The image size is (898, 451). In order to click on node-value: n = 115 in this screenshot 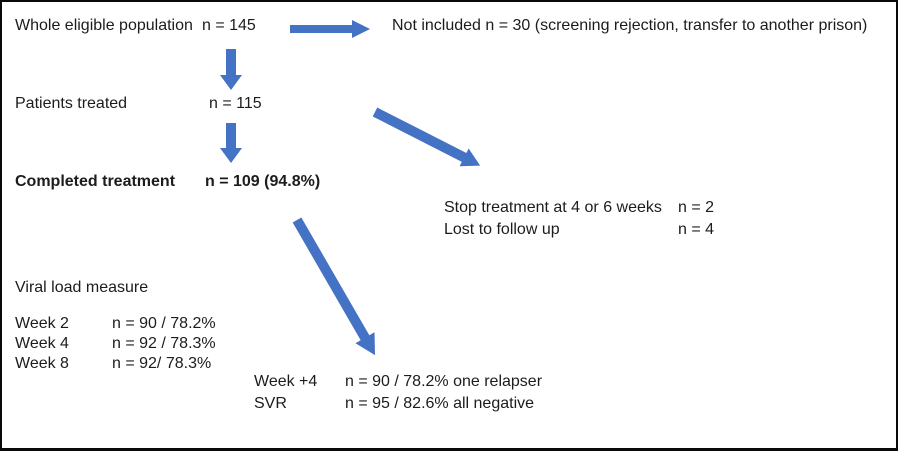, I will do `click(235, 103)`.